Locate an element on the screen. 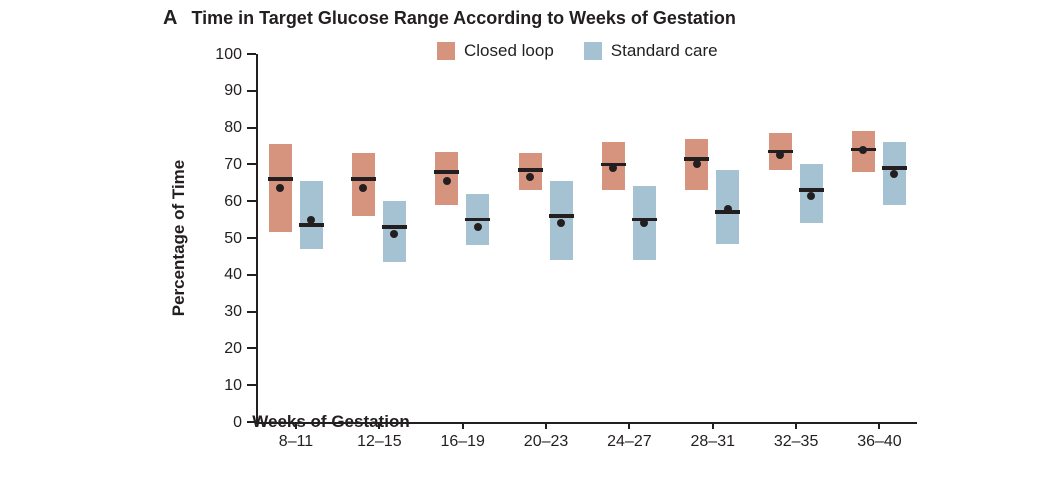 This screenshot has width=1062, height=503. standard-care-iqr-bar is located at coordinates (311, 215).